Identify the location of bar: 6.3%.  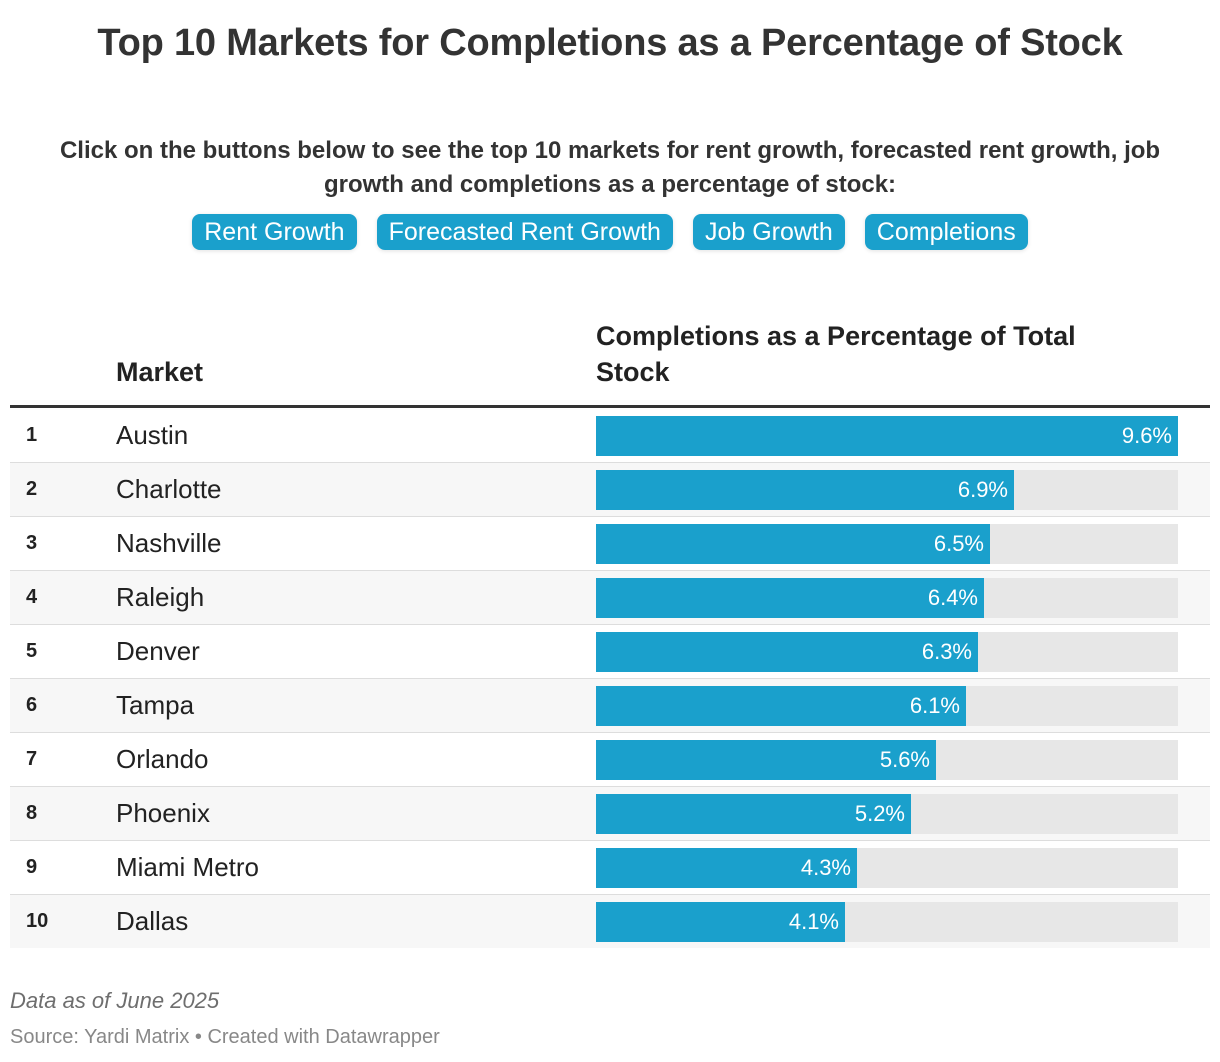
(787, 652).